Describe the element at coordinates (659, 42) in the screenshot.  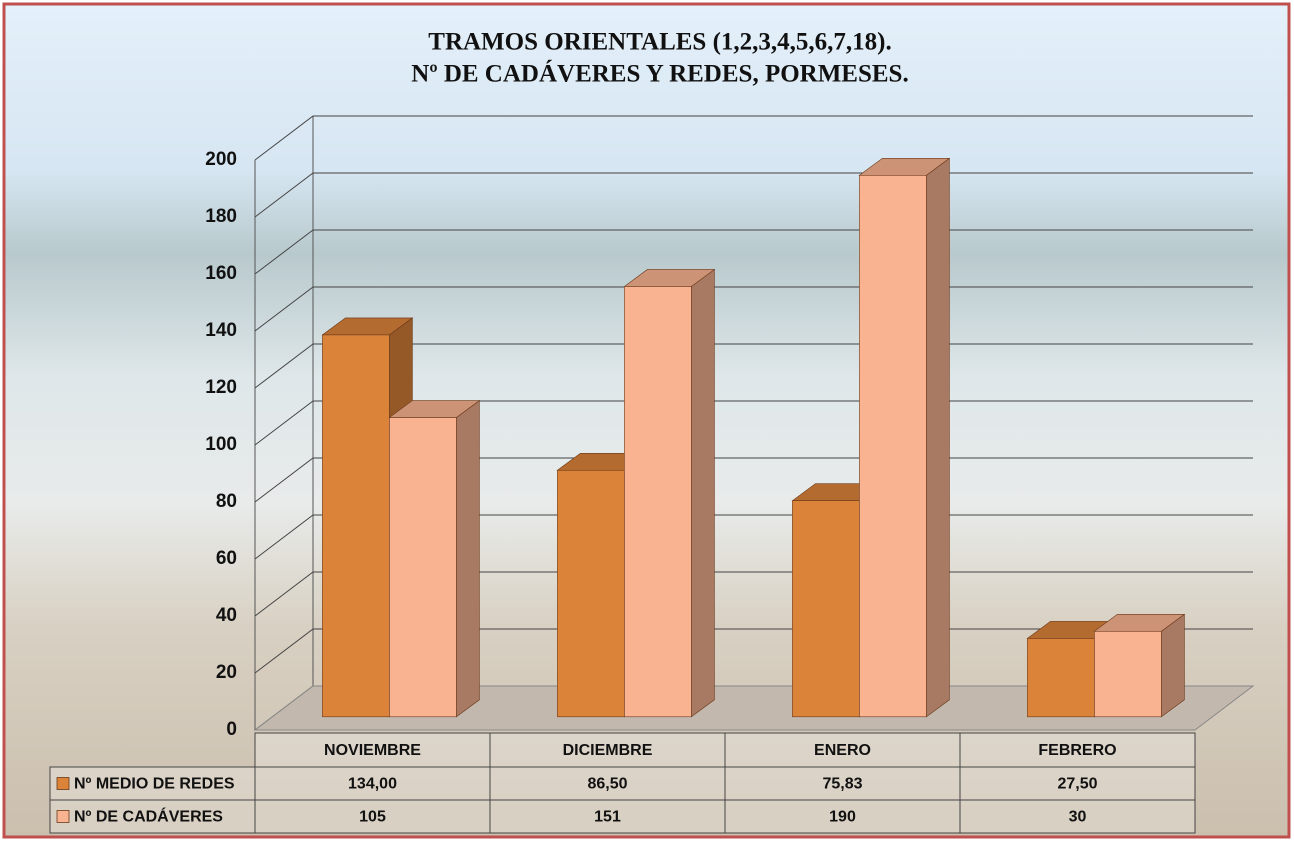
I see `chart-title: TRAMOS ORIENTALES (1,2,3,4,5,6,7,18).` at that location.